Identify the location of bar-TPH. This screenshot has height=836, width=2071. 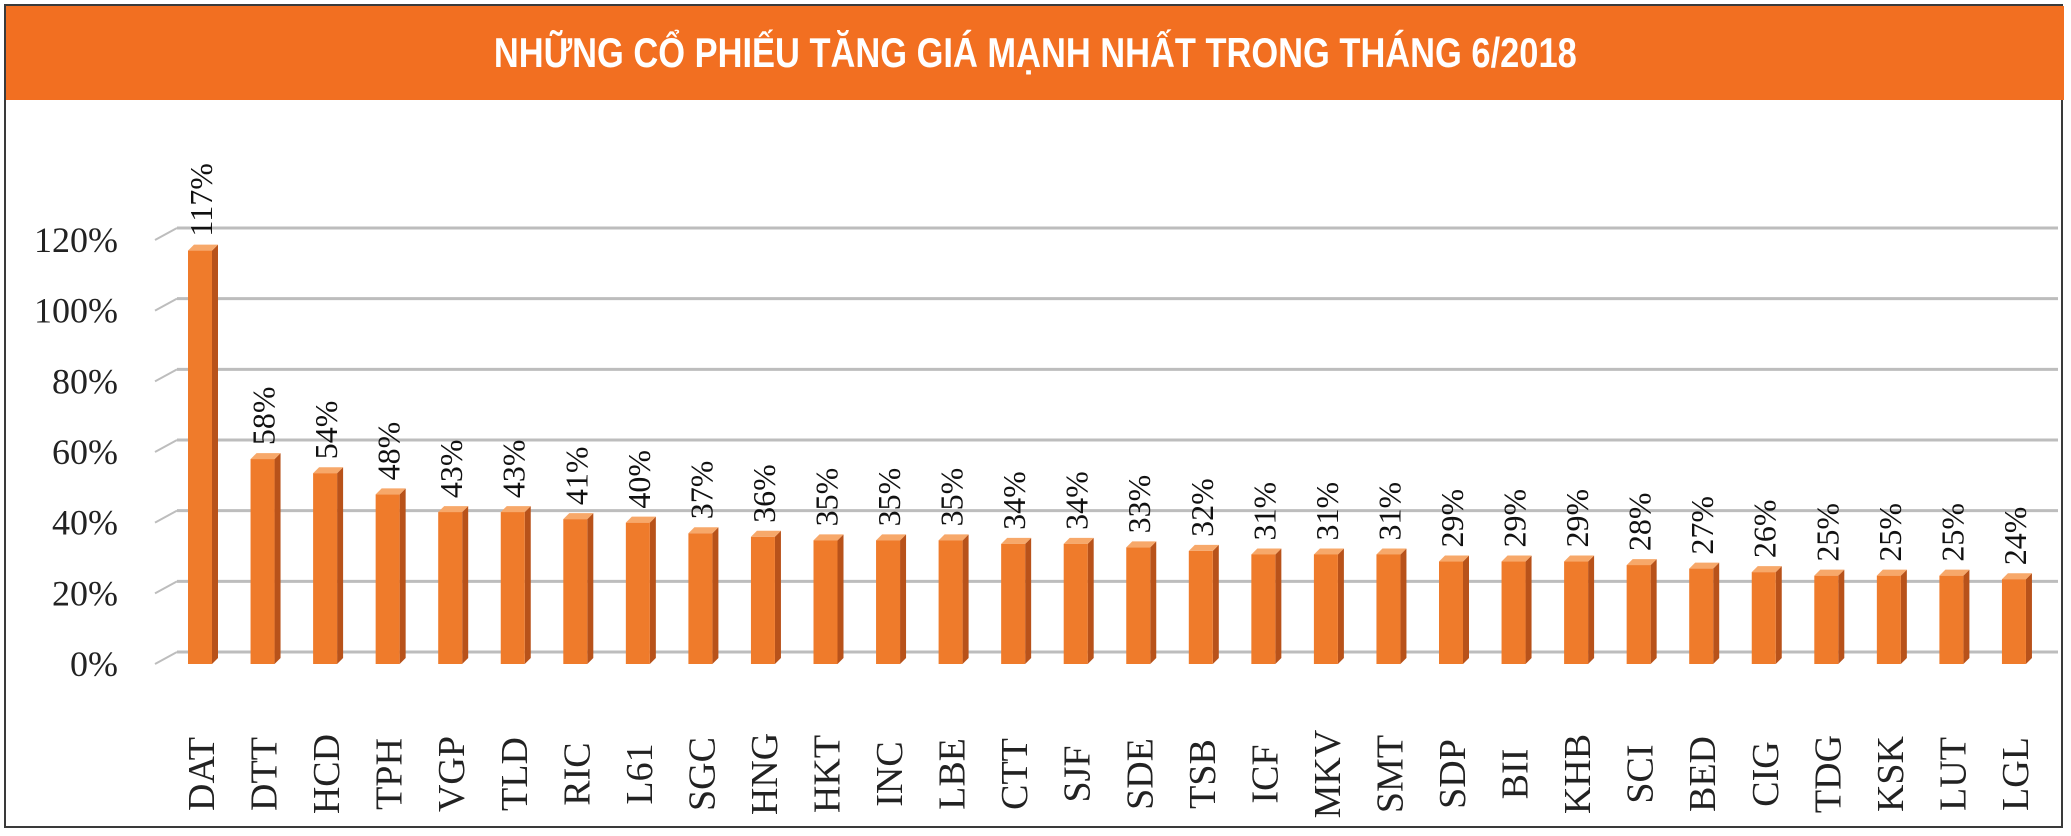
(390, 576).